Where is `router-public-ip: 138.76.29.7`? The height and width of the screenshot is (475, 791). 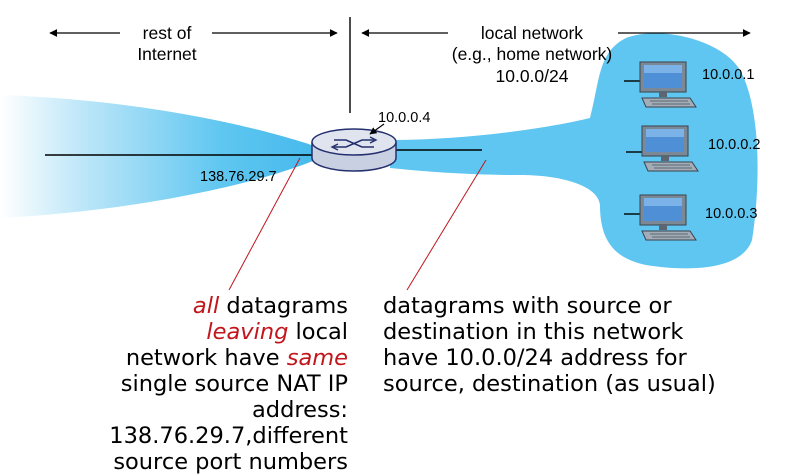 router-public-ip: 138.76.29.7 is located at coordinates (238, 177).